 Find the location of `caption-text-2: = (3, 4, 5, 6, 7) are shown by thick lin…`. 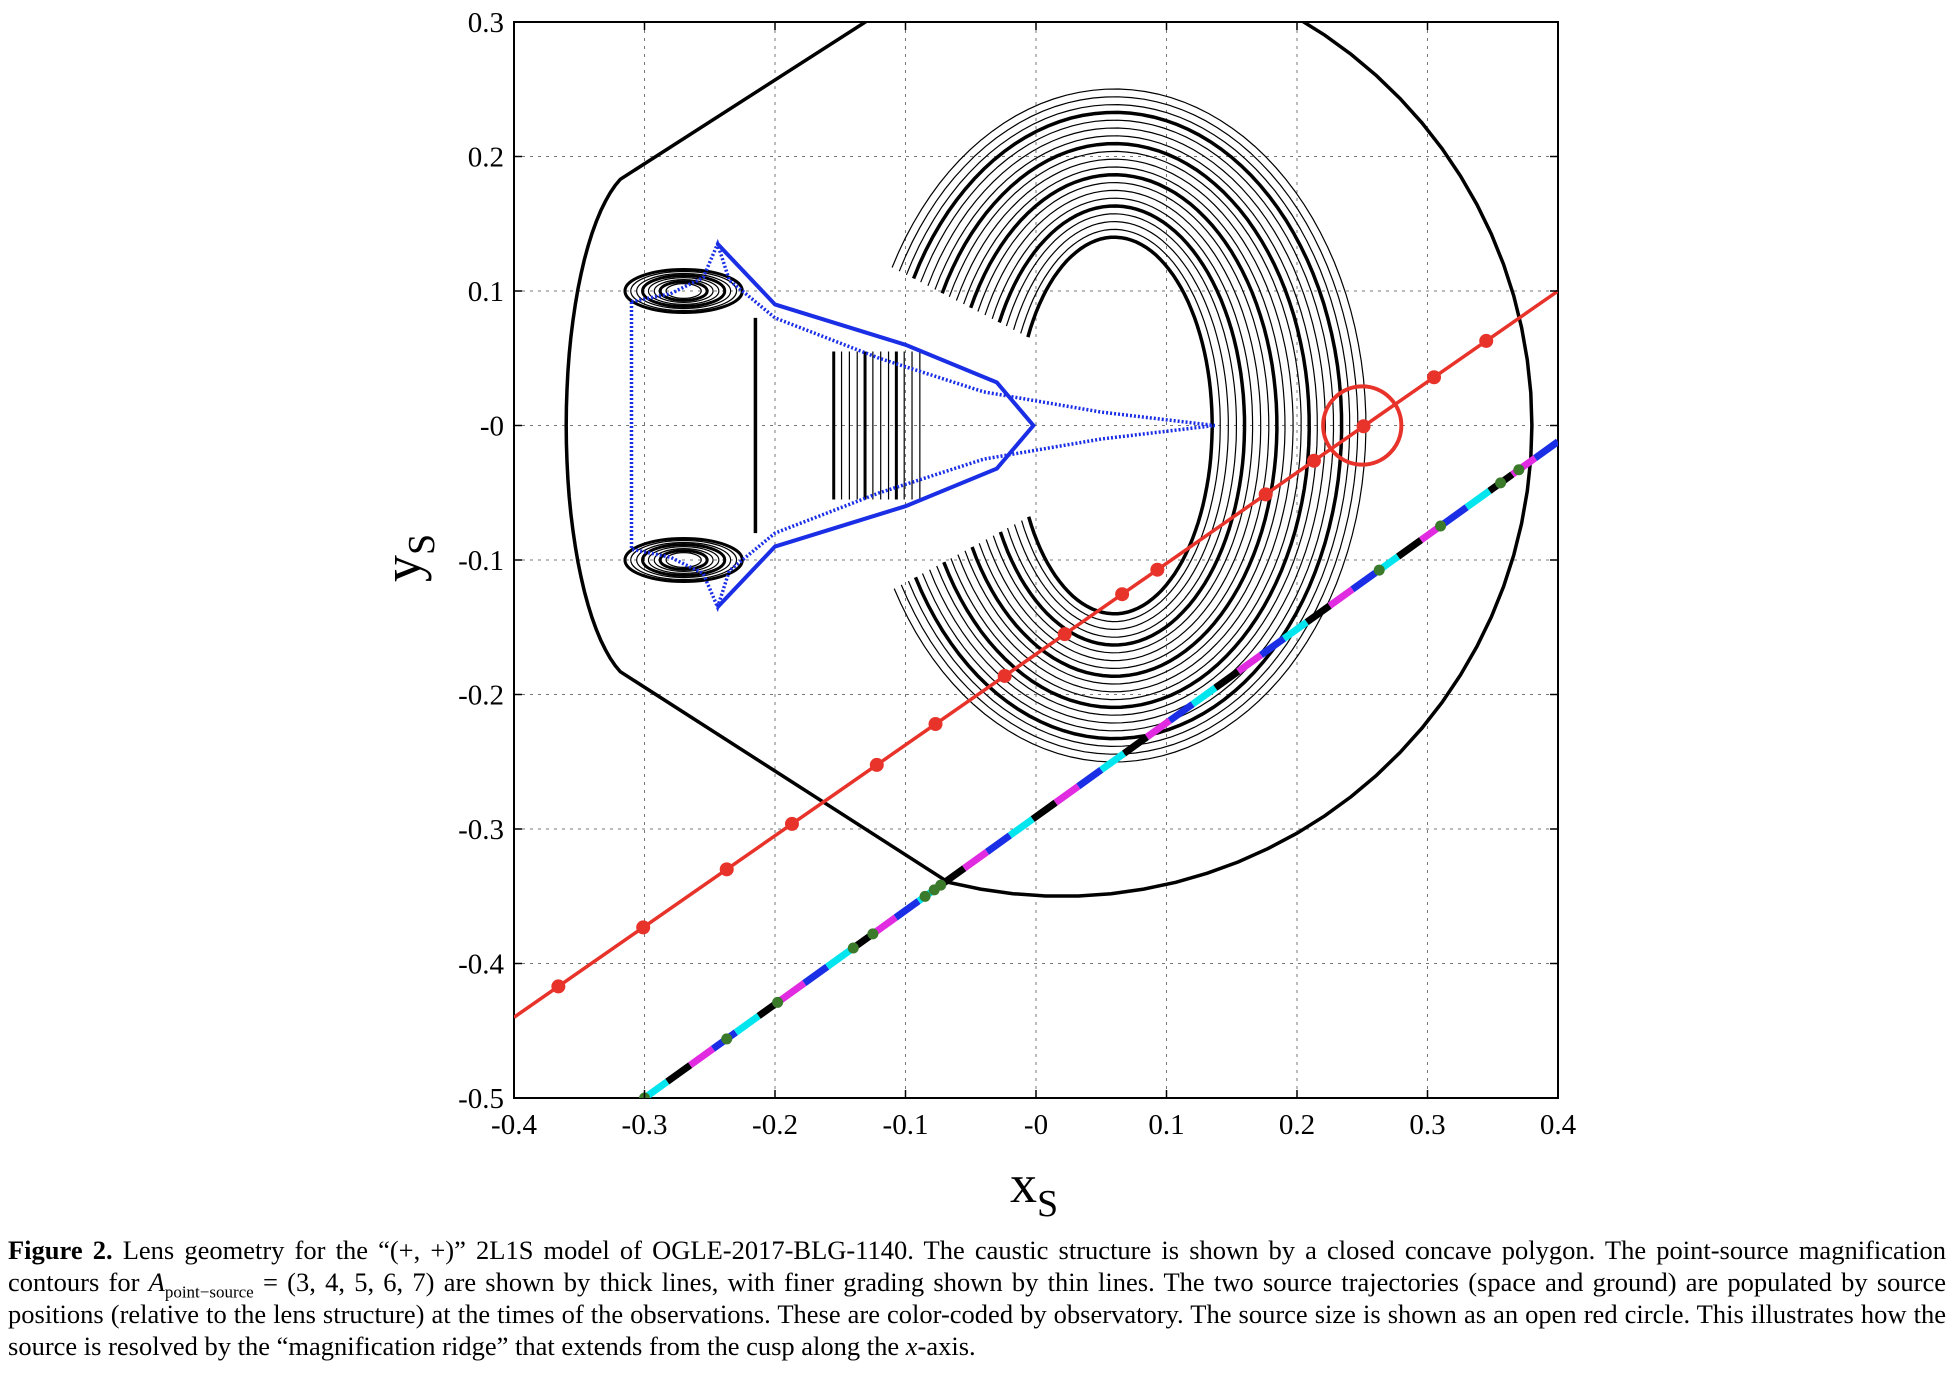

caption-text-2: = (3, 4, 5, 6, 7) are shown by thick lin… is located at coordinates (977, 1314).